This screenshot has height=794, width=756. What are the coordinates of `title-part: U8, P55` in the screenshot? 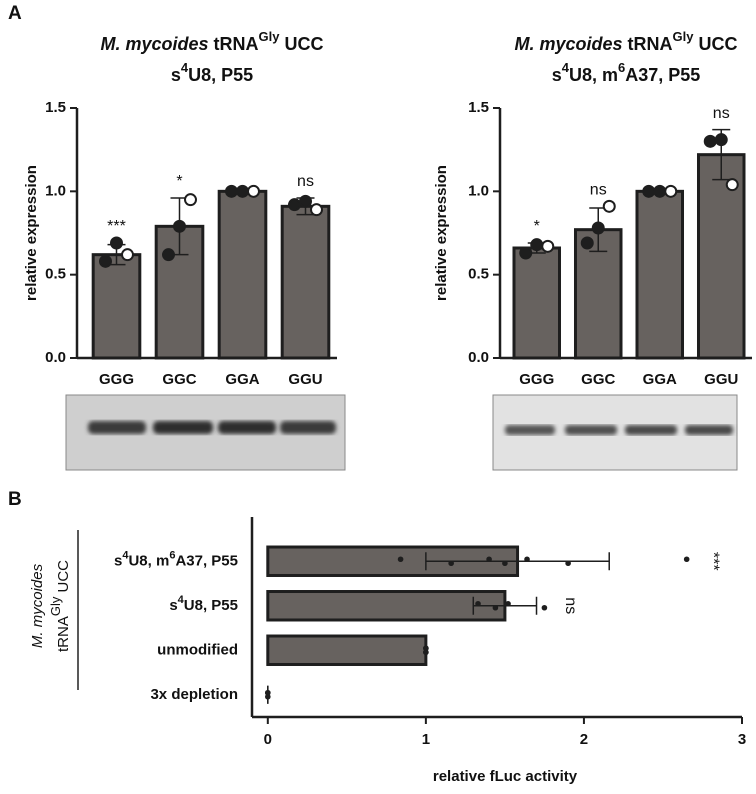 It's located at (220, 75).